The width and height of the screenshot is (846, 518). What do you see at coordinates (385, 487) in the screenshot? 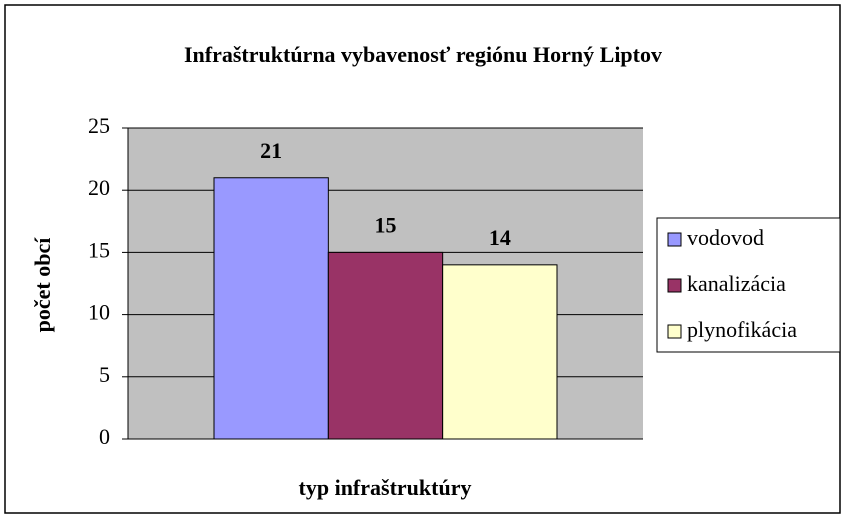
I see `x-axis-label: typ infraštruktúry` at bounding box center [385, 487].